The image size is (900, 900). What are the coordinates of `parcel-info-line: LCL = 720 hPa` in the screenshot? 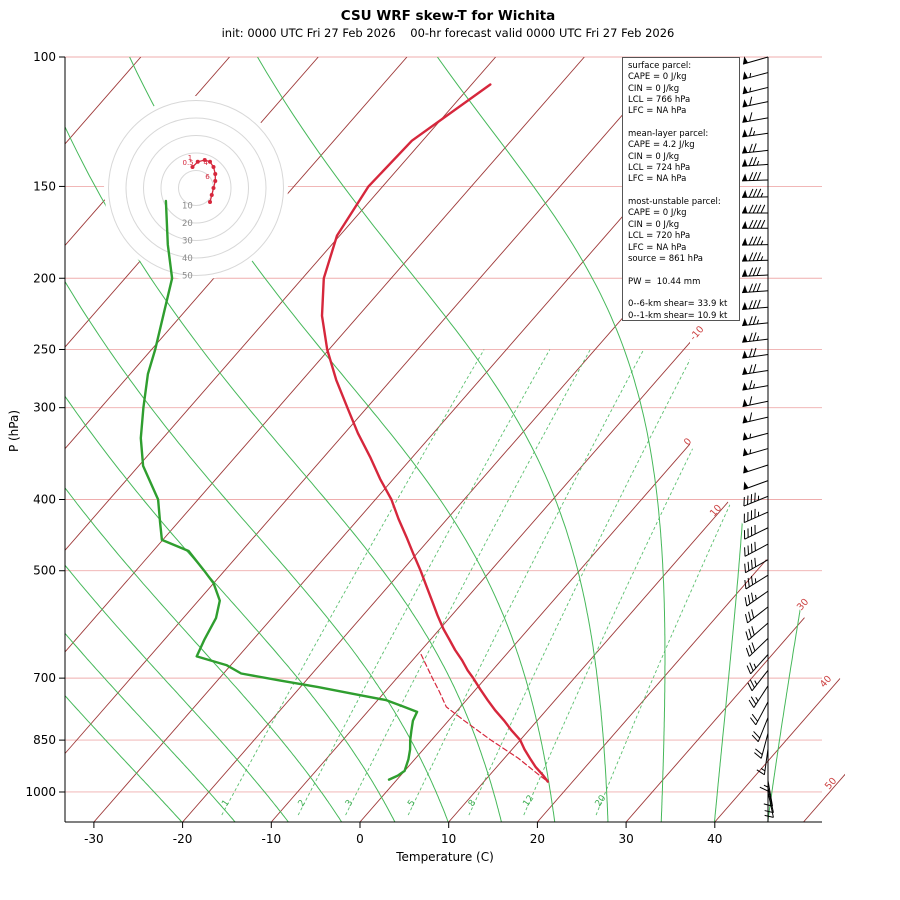 It's located at (659, 236).